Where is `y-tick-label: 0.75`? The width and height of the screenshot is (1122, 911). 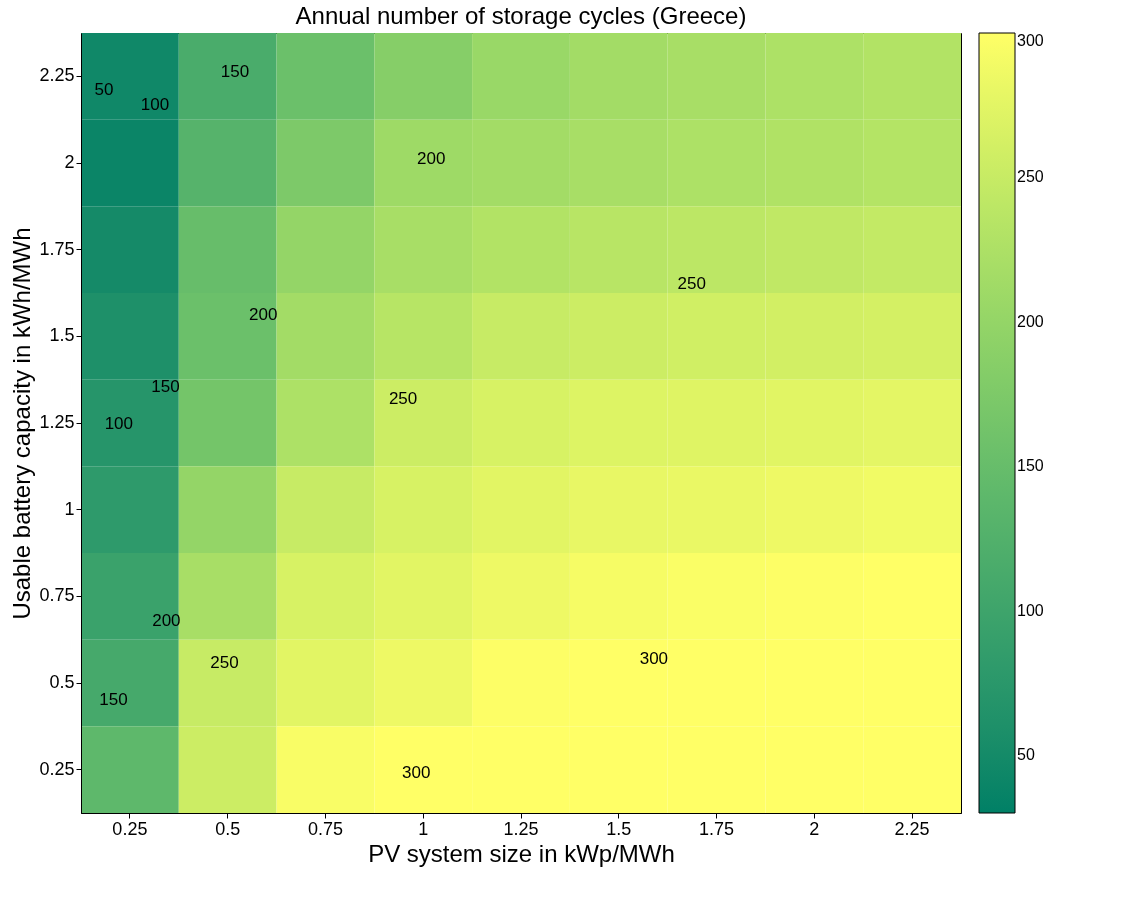 y-tick-label: 0.75 is located at coordinates (57, 595).